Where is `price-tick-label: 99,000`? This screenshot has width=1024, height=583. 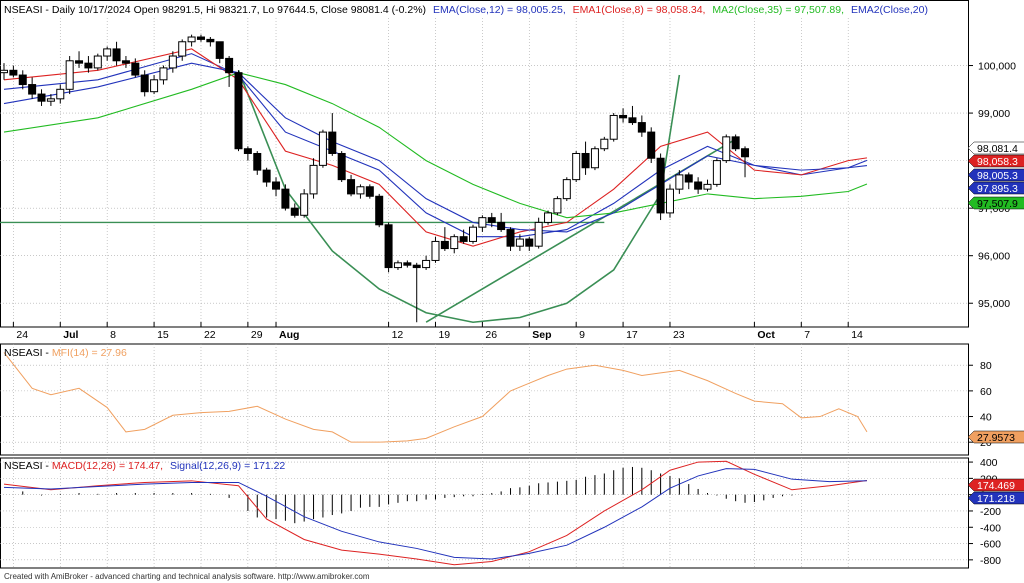
price-tick-label: 99,000 is located at coordinates (994, 114).